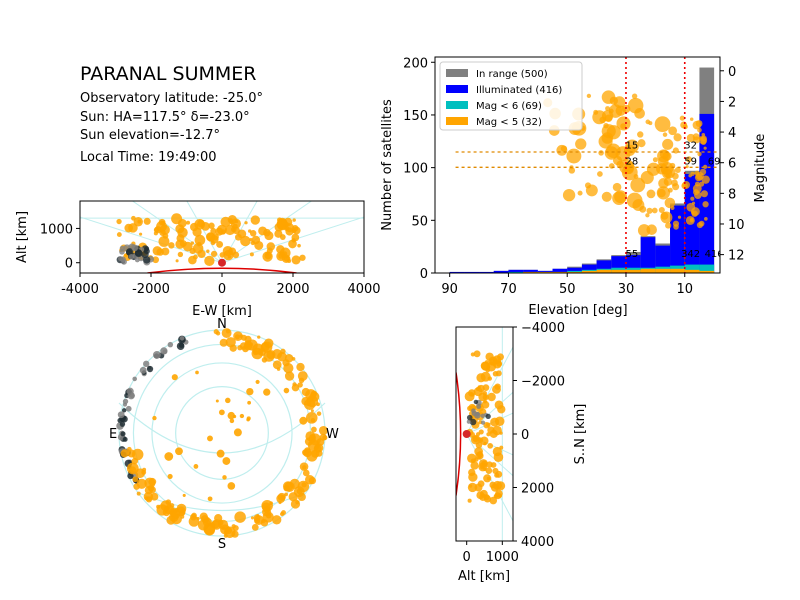 This screenshot has height=600, width=800. What do you see at coordinates (631, 161) in the screenshot?
I see `histogram-count-annotation: 28` at bounding box center [631, 161].